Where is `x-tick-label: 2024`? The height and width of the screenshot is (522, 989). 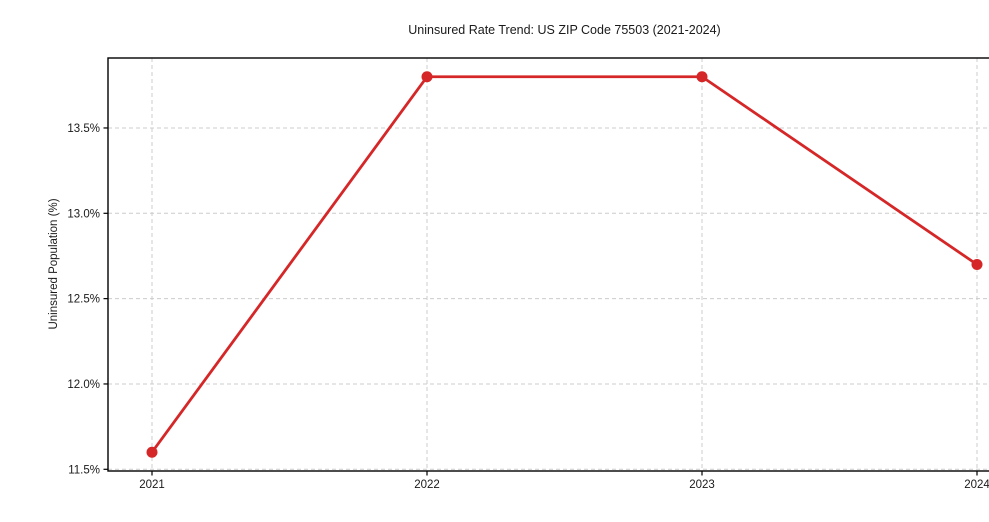
x-tick-label: 2024 is located at coordinates (976, 485).